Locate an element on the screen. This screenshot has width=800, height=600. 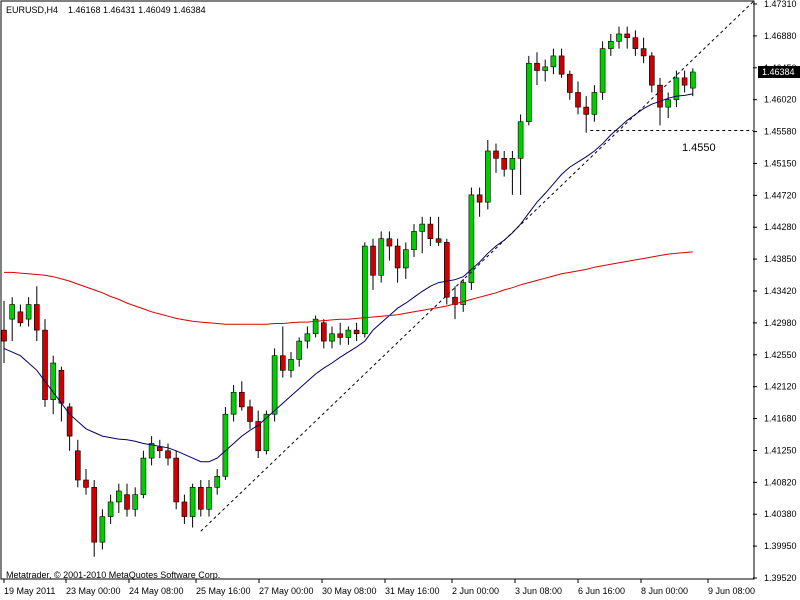
current-price-box is located at coordinates (779, 72).